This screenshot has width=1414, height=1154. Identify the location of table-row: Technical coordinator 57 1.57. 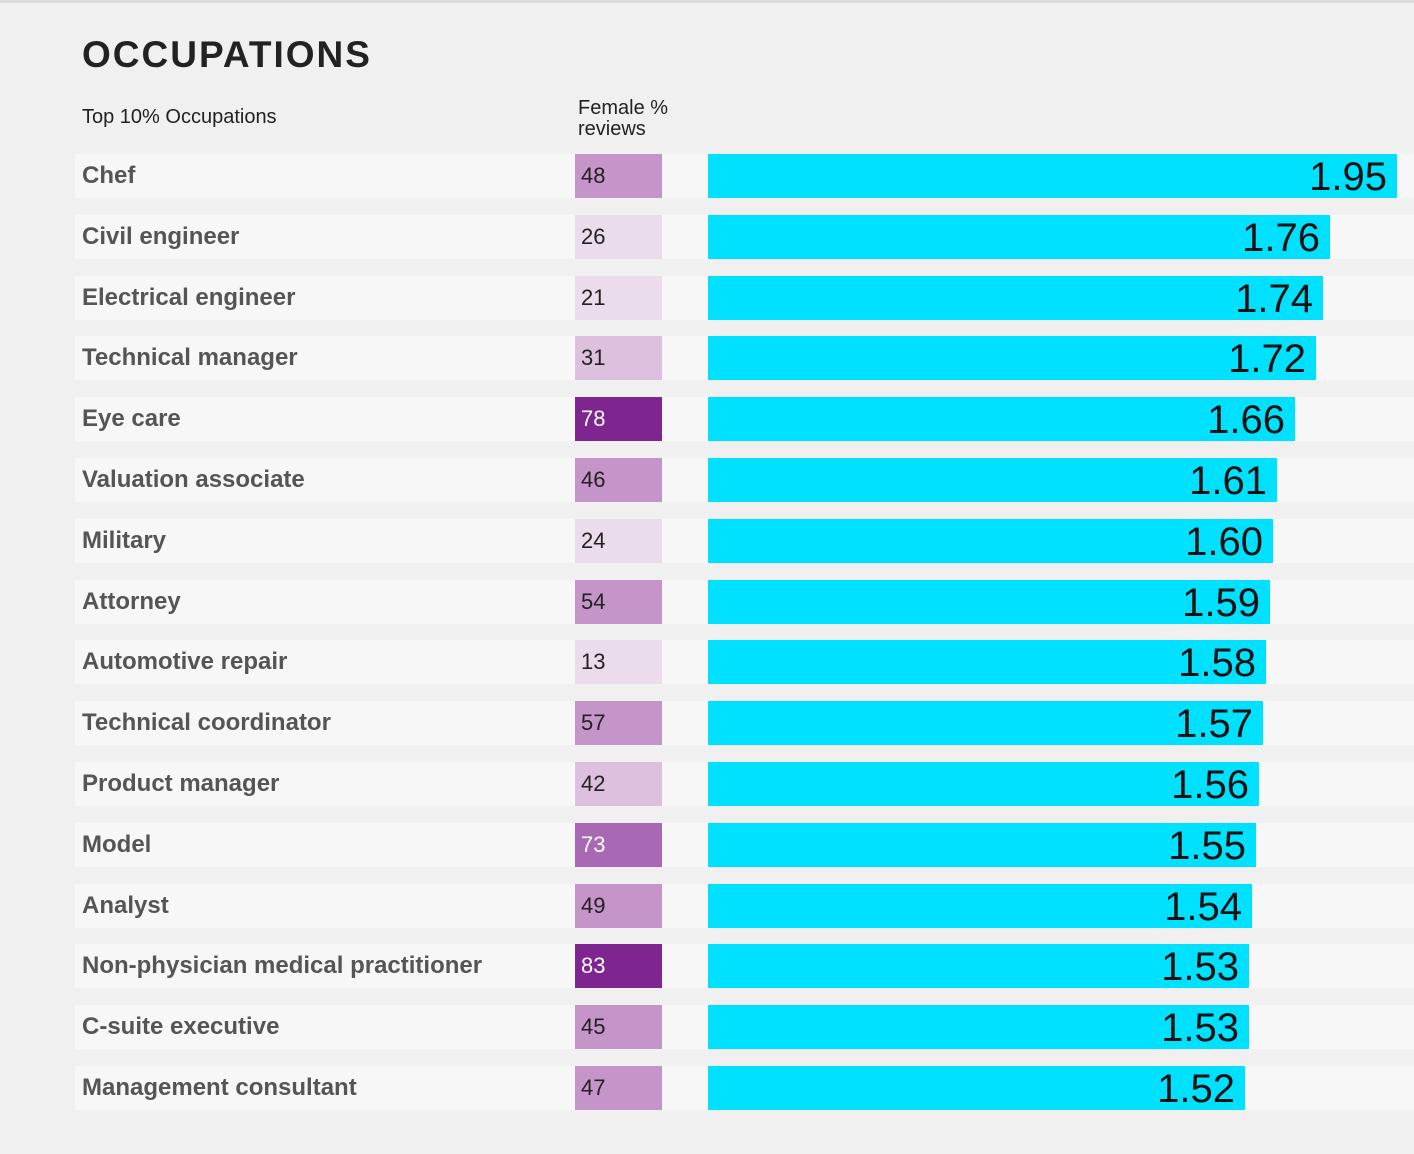
(707, 723).